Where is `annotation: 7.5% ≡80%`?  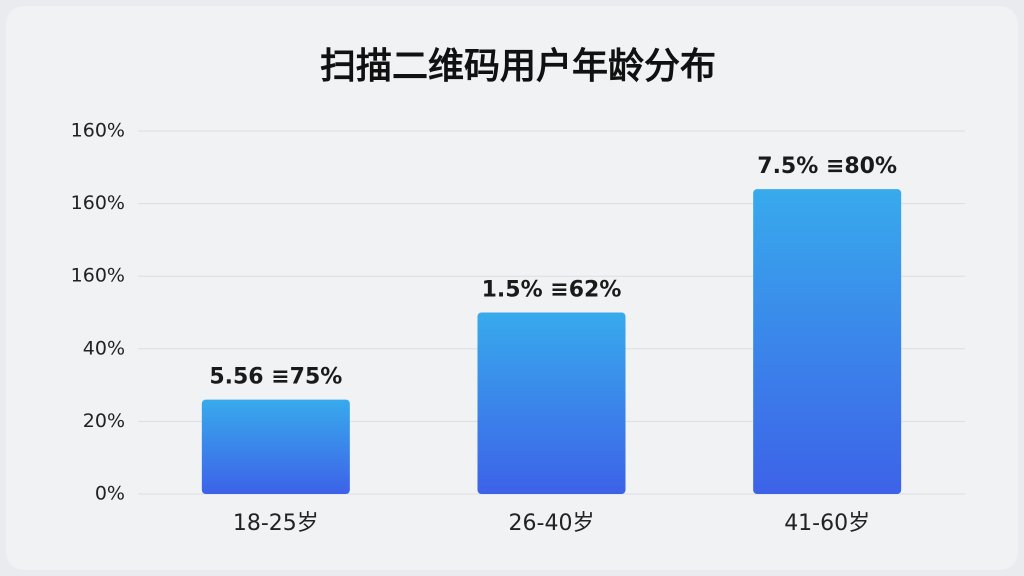 annotation: 7.5% ≡80% is located at coordinates (827, 166).